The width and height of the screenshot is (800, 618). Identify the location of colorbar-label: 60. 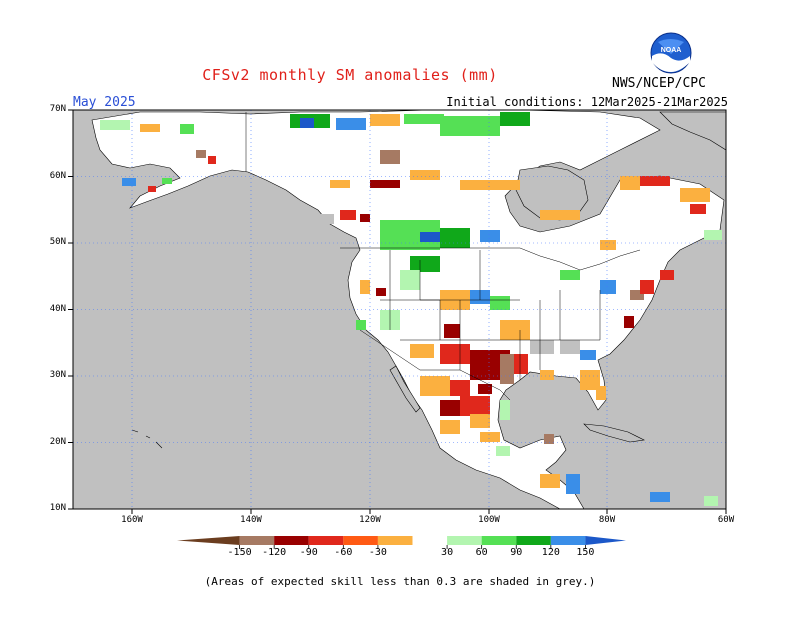
(481, 552).